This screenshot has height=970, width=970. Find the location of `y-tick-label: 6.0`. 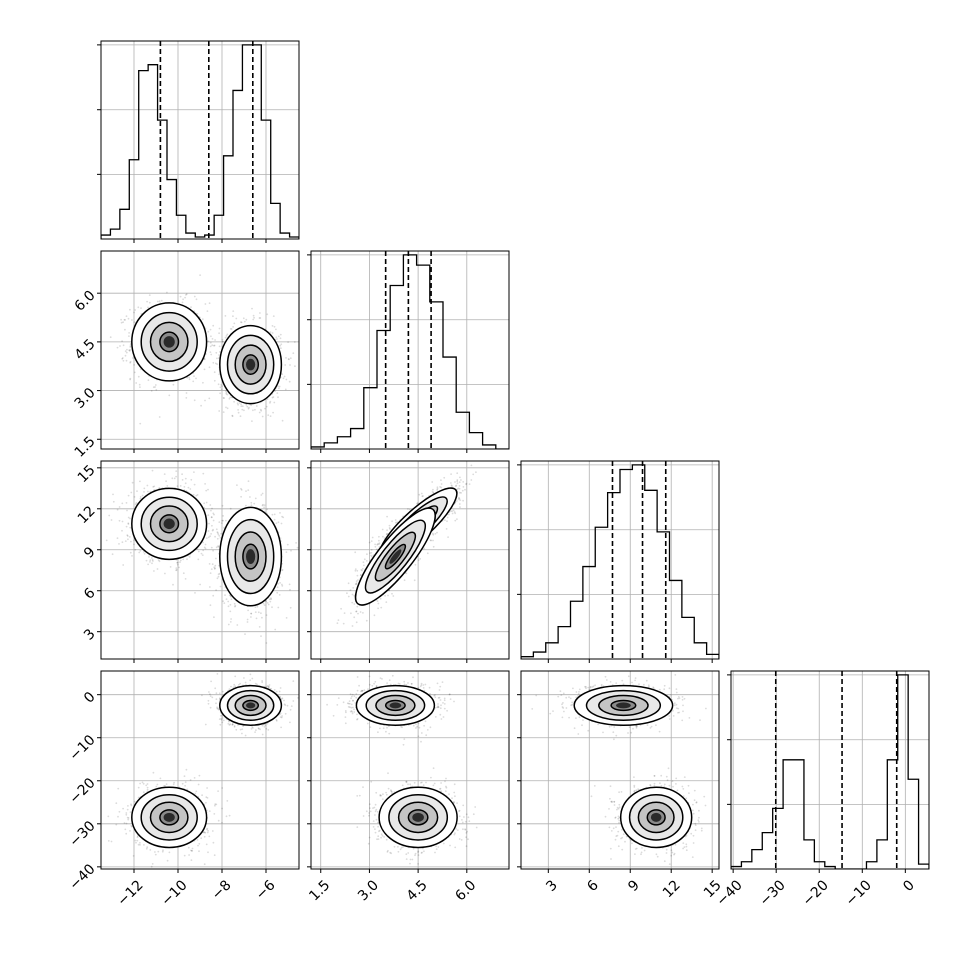

y-tick-label: 6.0 is located at coordinates (85, 301).